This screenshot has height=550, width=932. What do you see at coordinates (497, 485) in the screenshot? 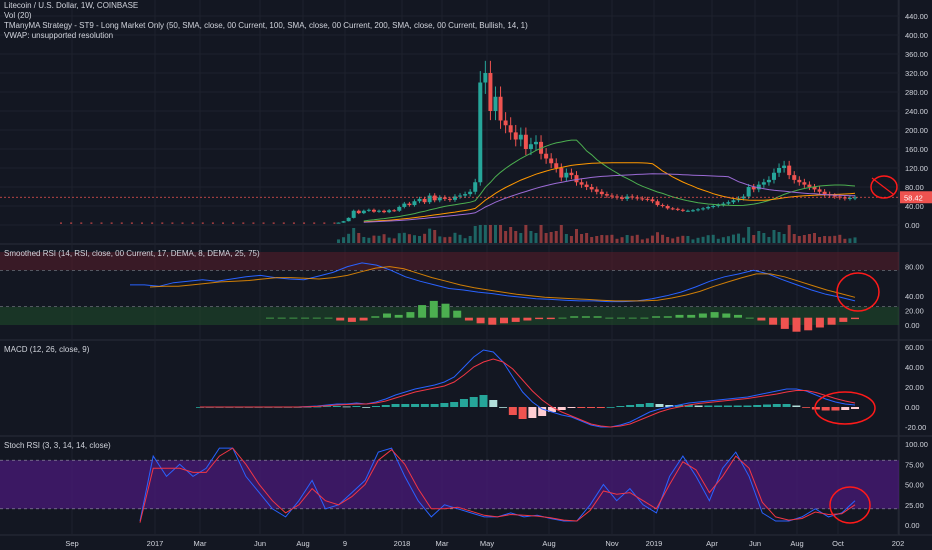
I see `stoch-d-line` at bounding box center [497, 485].